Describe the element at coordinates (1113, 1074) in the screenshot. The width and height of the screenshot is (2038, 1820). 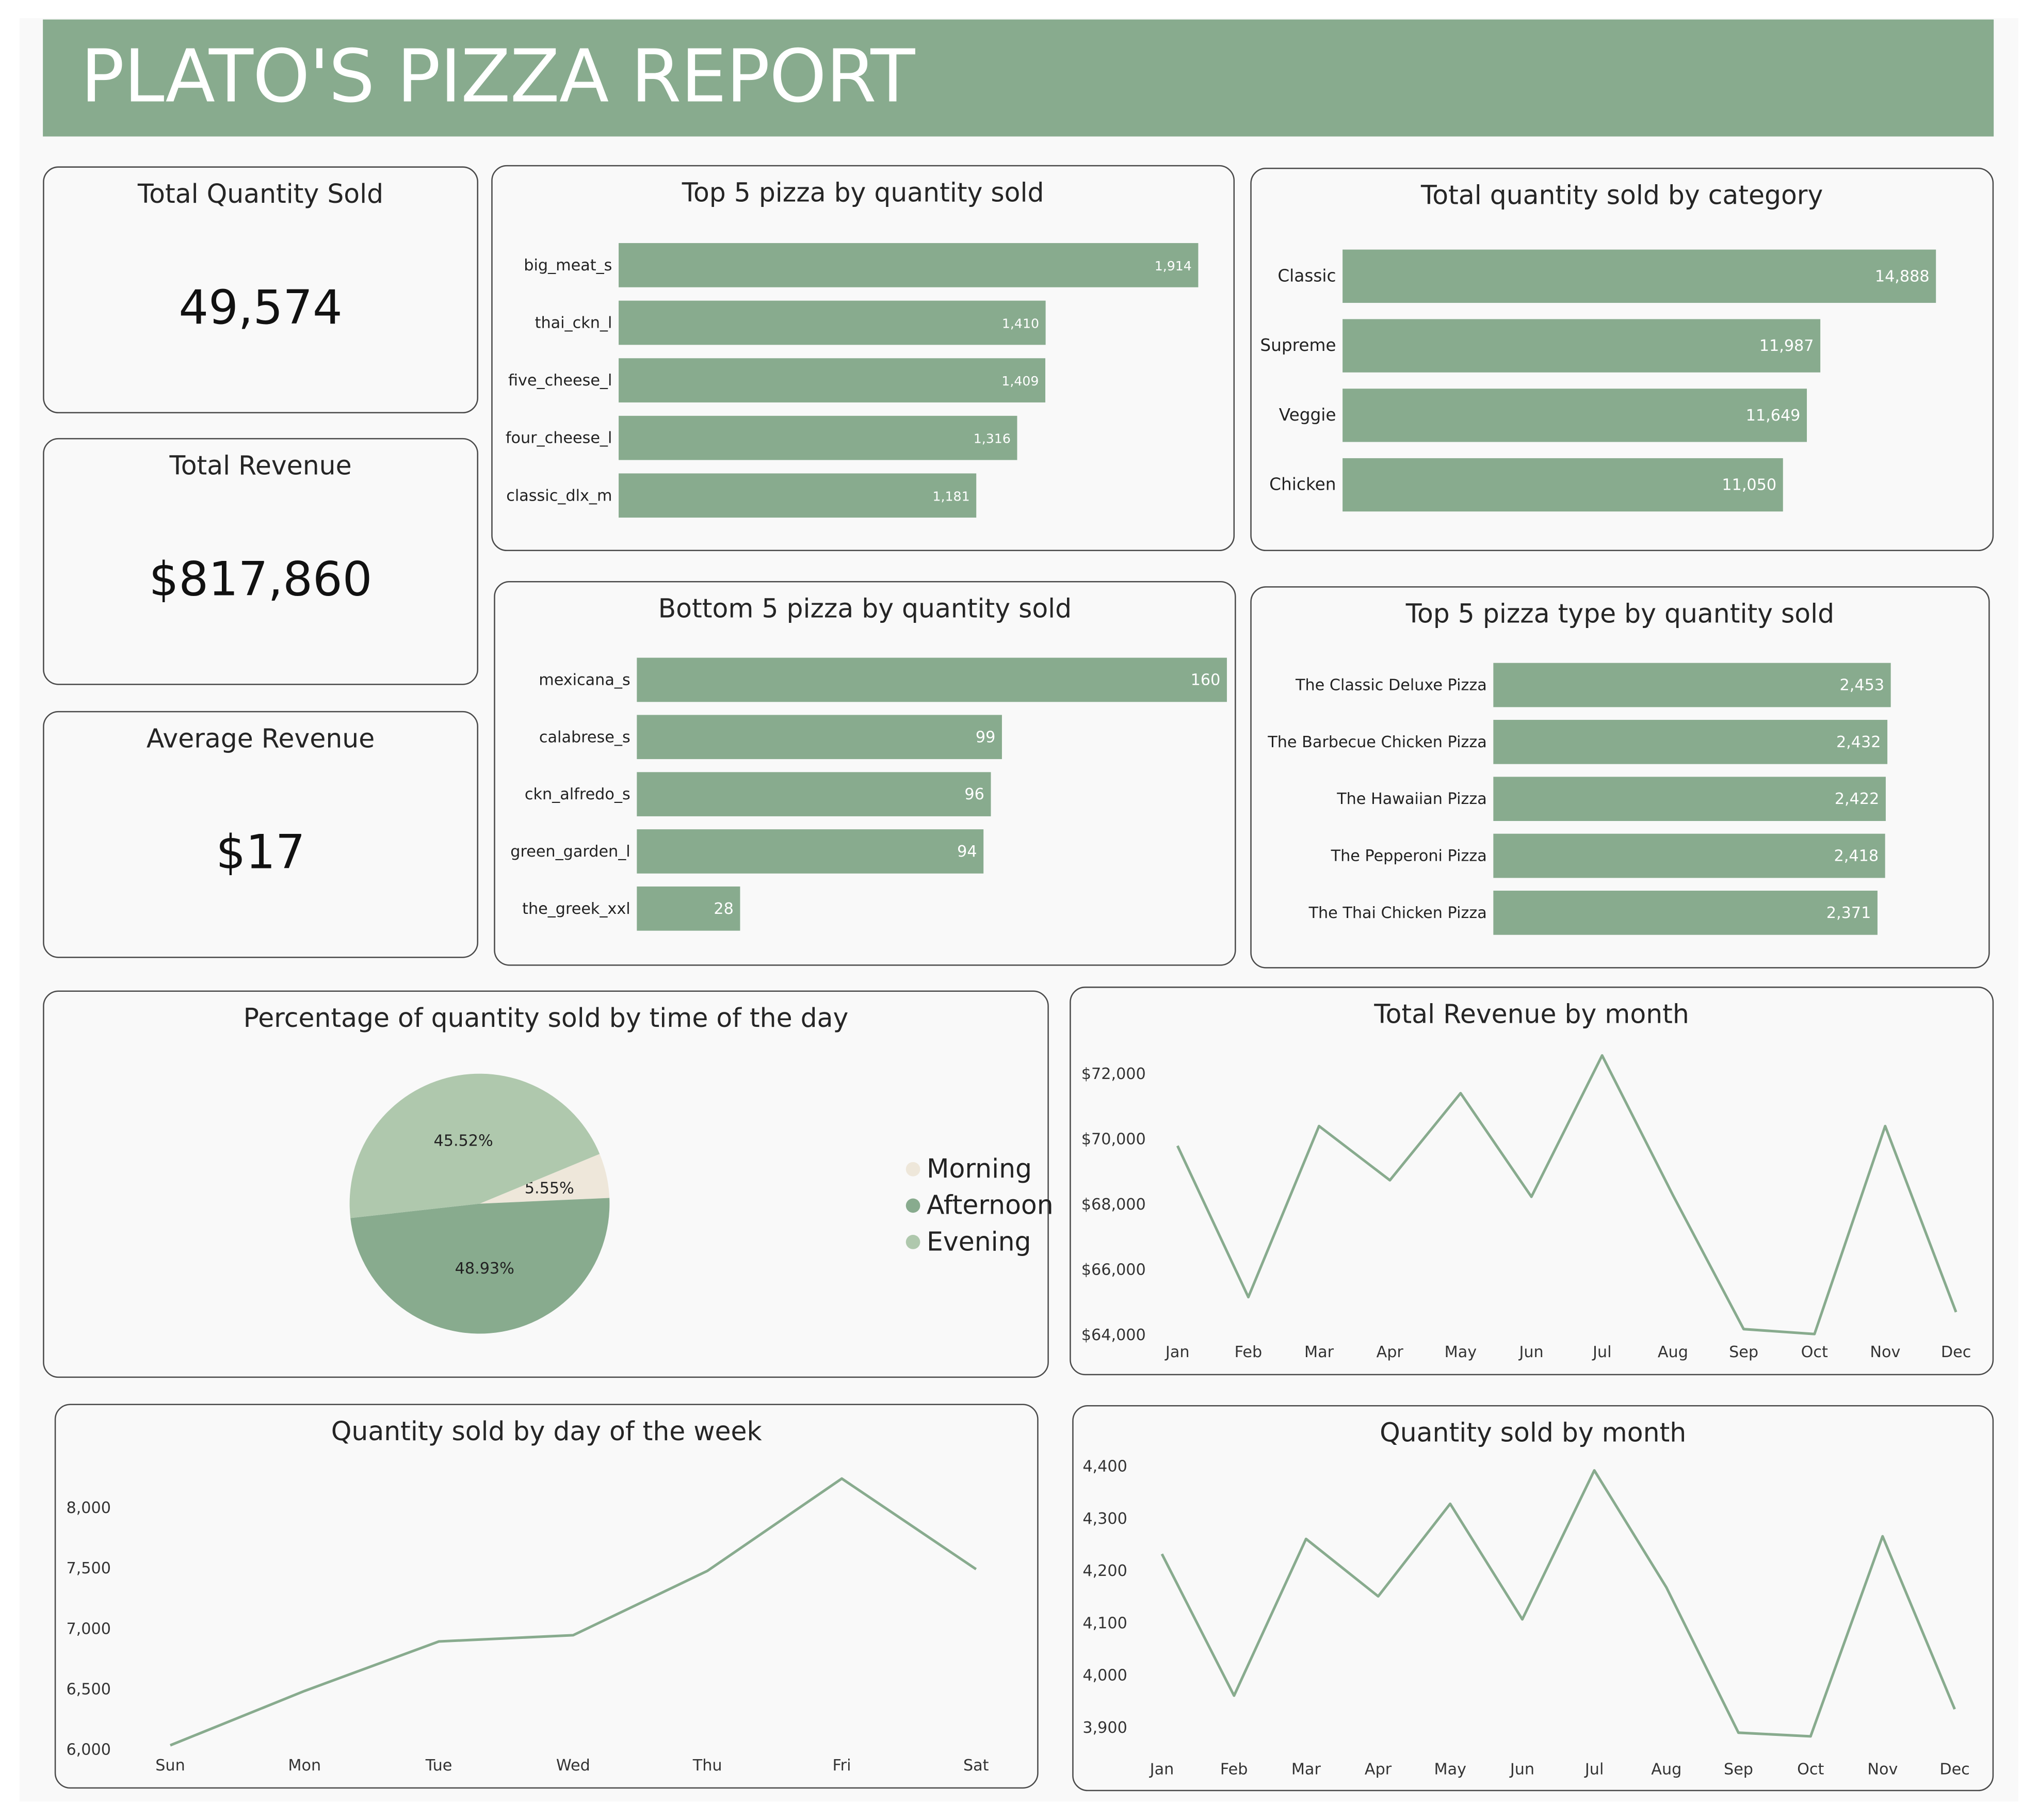
I see `y-tick-label: $72,000` at that location.